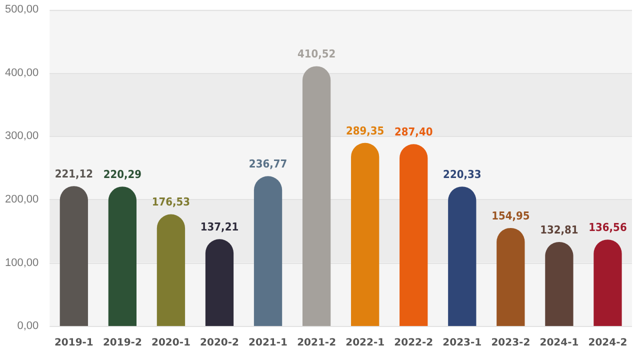 The height and width of the screenshot is (358, 644). I want to click on y-tick-label: 500,00, so click(21, 10).